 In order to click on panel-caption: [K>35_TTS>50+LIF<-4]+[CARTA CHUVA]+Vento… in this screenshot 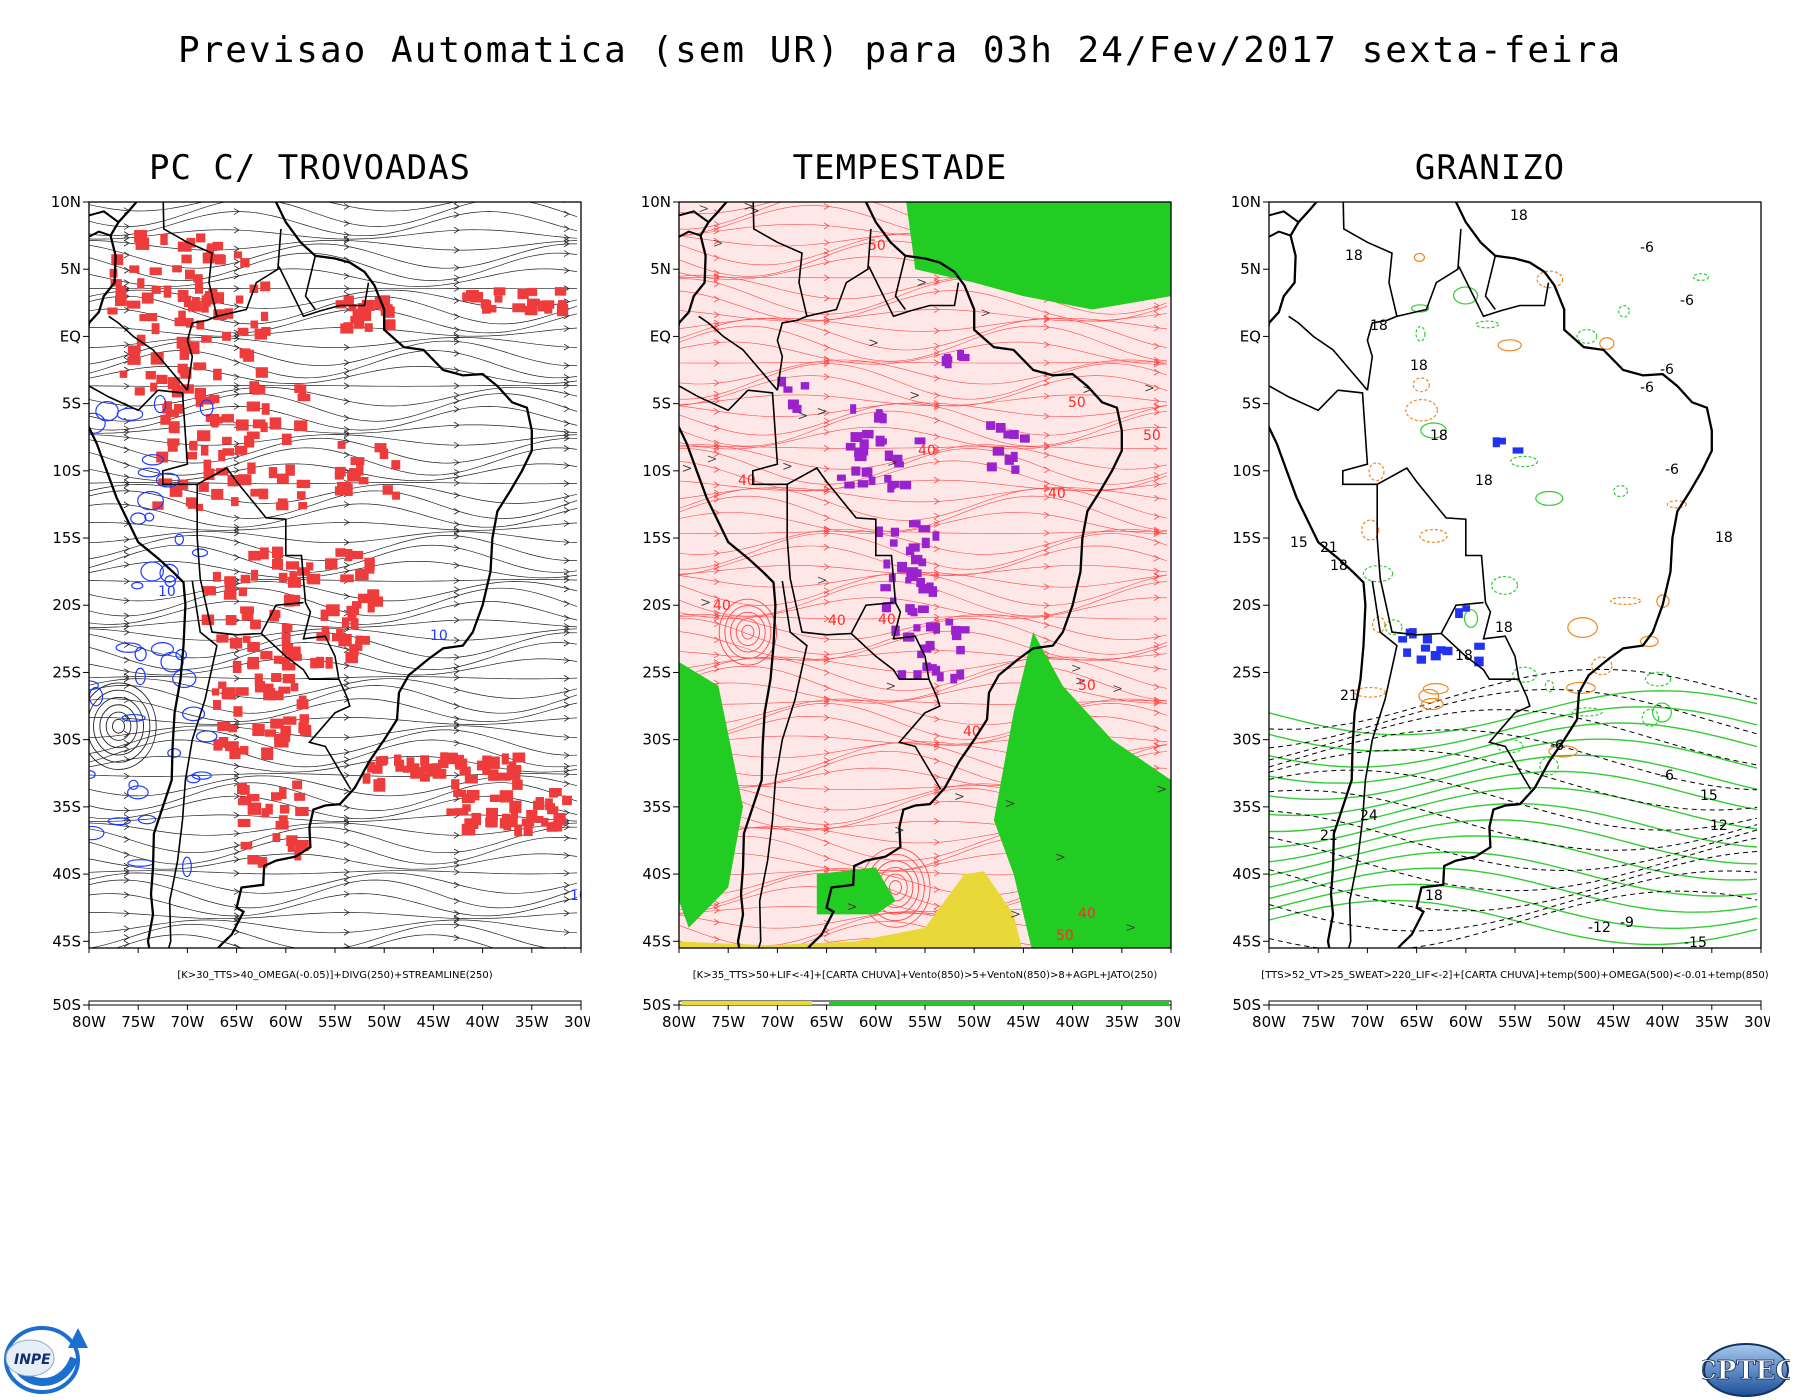, I will do `click(925, 975)`.